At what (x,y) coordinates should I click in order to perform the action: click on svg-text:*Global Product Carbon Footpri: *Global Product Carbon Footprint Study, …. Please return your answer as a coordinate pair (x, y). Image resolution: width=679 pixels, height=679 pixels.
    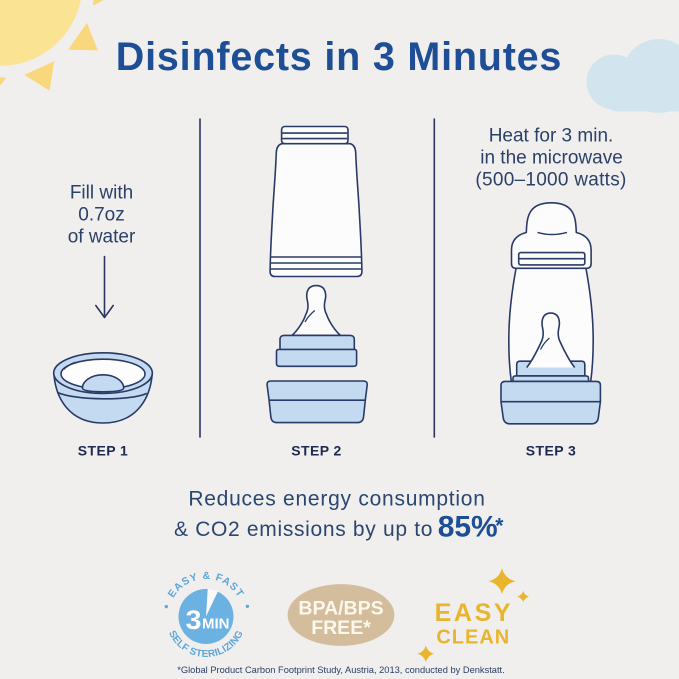
    Looking at the image, I should click on (340, 670).